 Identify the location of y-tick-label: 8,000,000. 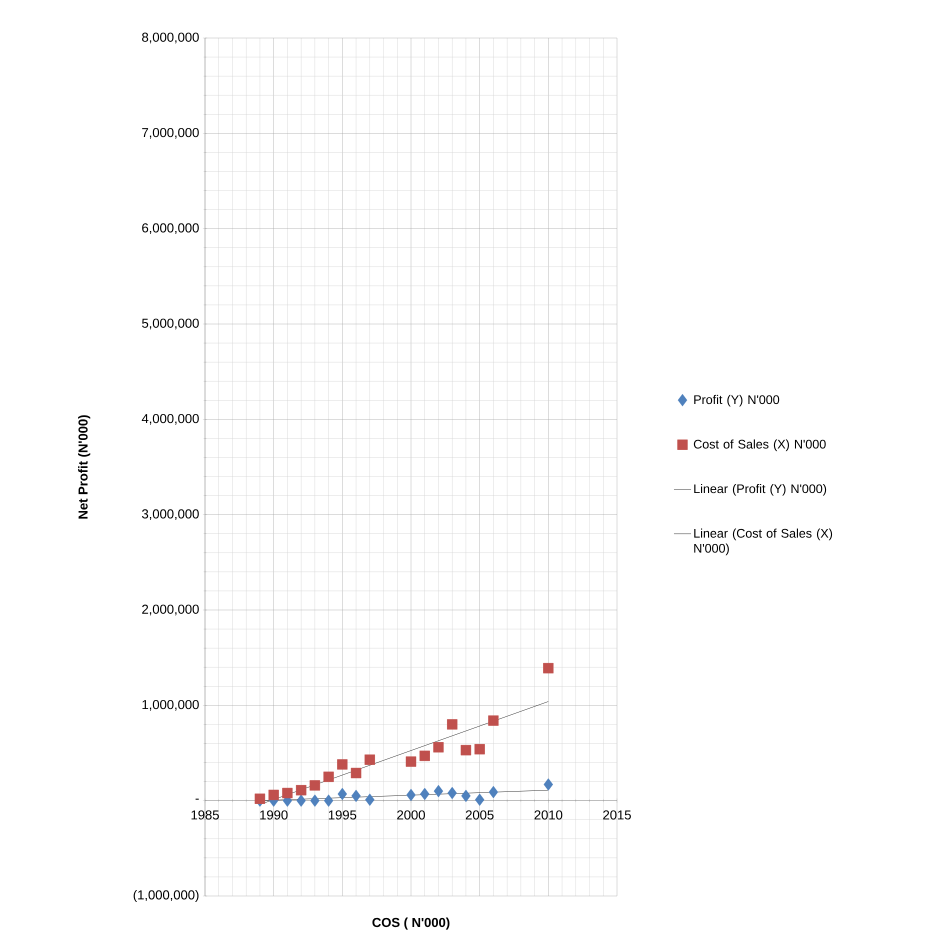
(170, 38).